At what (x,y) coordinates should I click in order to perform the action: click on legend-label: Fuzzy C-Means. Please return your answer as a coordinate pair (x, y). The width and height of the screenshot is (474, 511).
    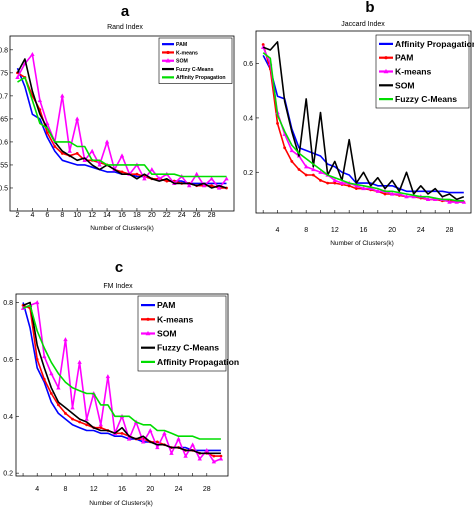
    Looking at the image, I should click on (195, 70).